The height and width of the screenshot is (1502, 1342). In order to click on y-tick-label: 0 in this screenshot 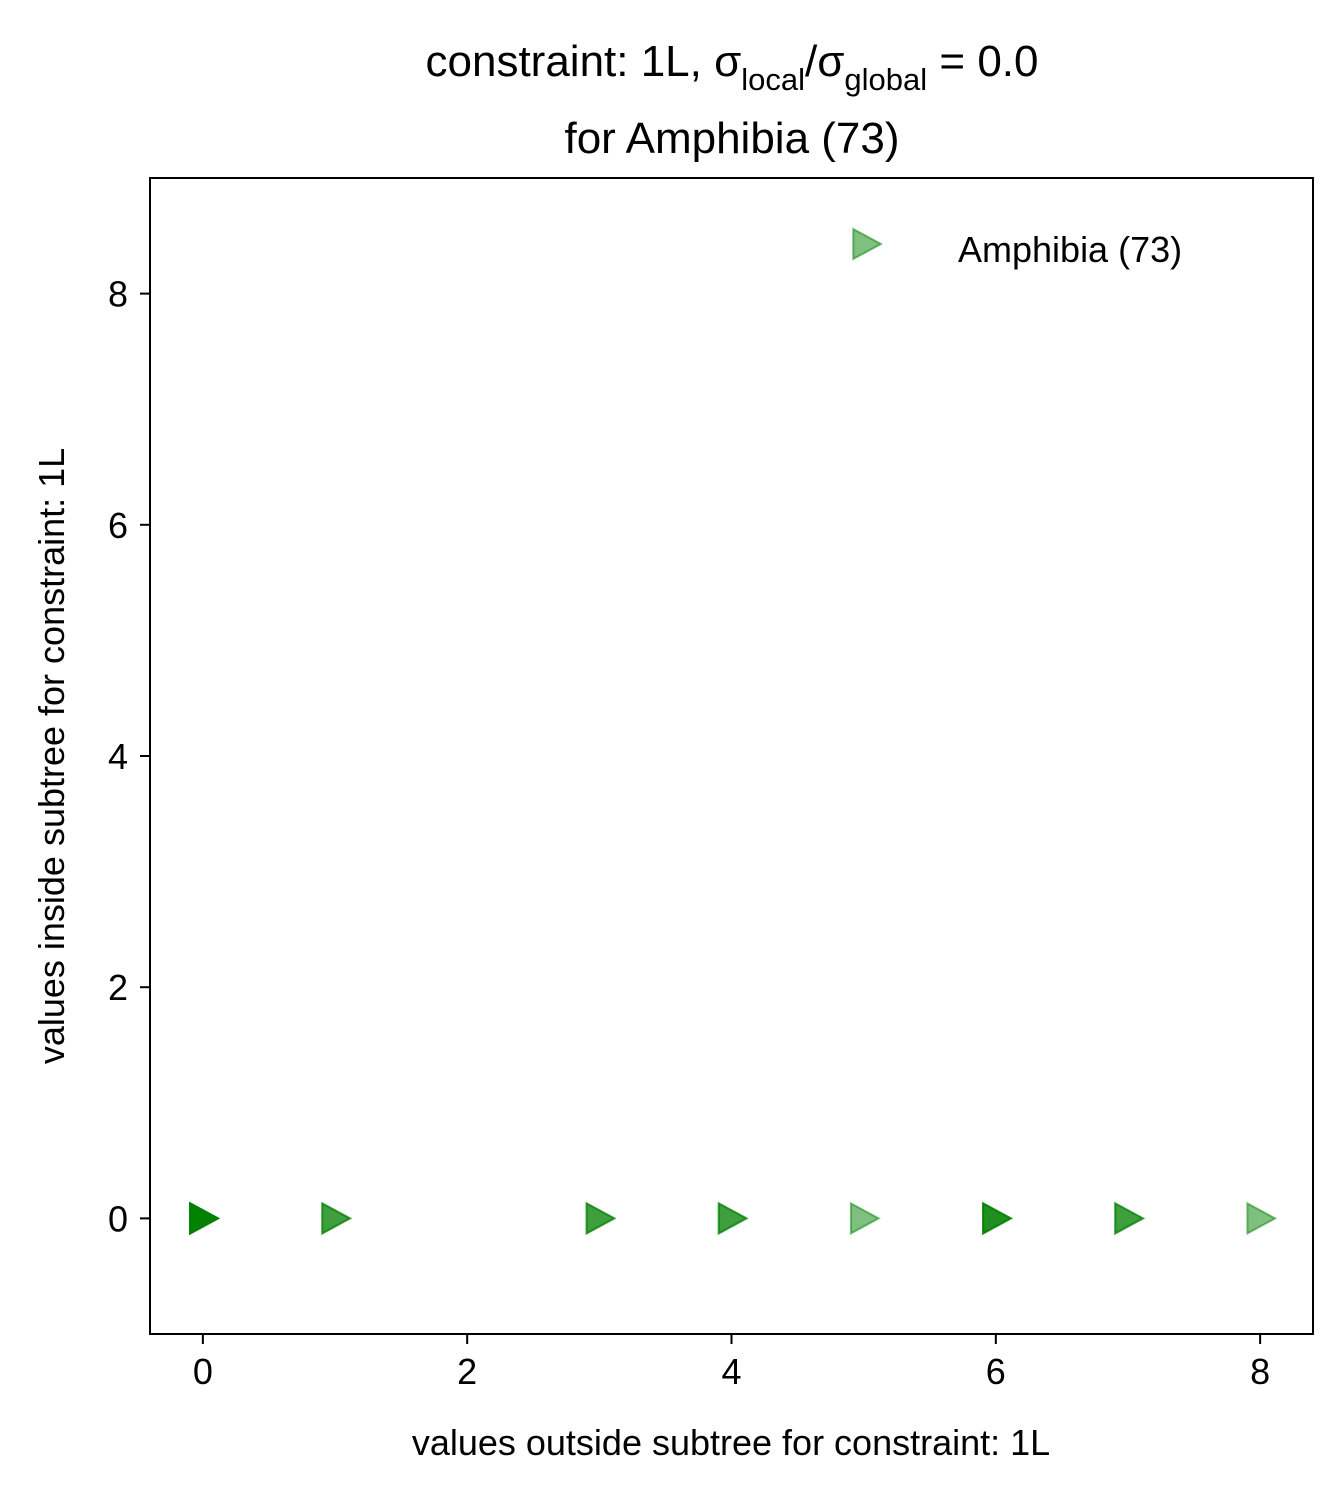, I will do `click(118, 1218)`.